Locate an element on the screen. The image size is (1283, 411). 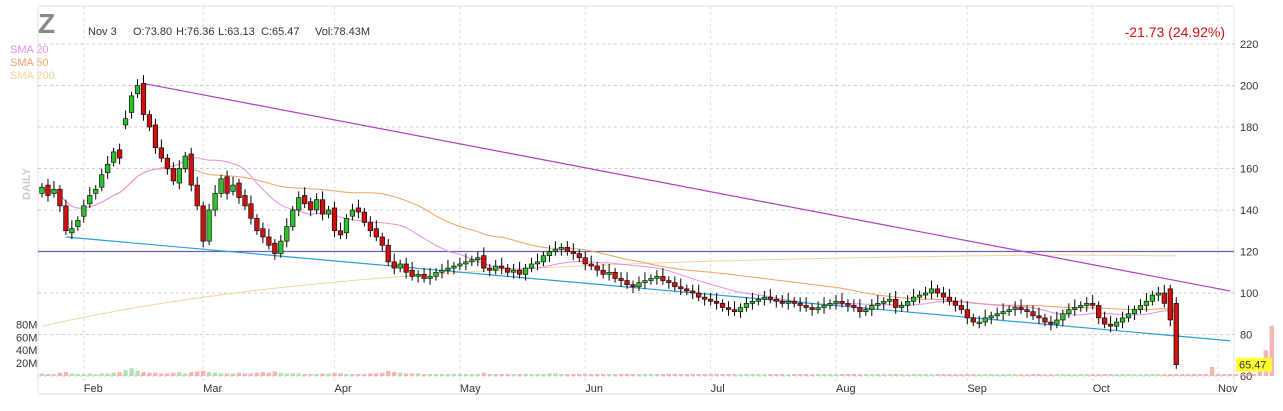
price-tick-label: 140 is located at coordinates (1249, 211).